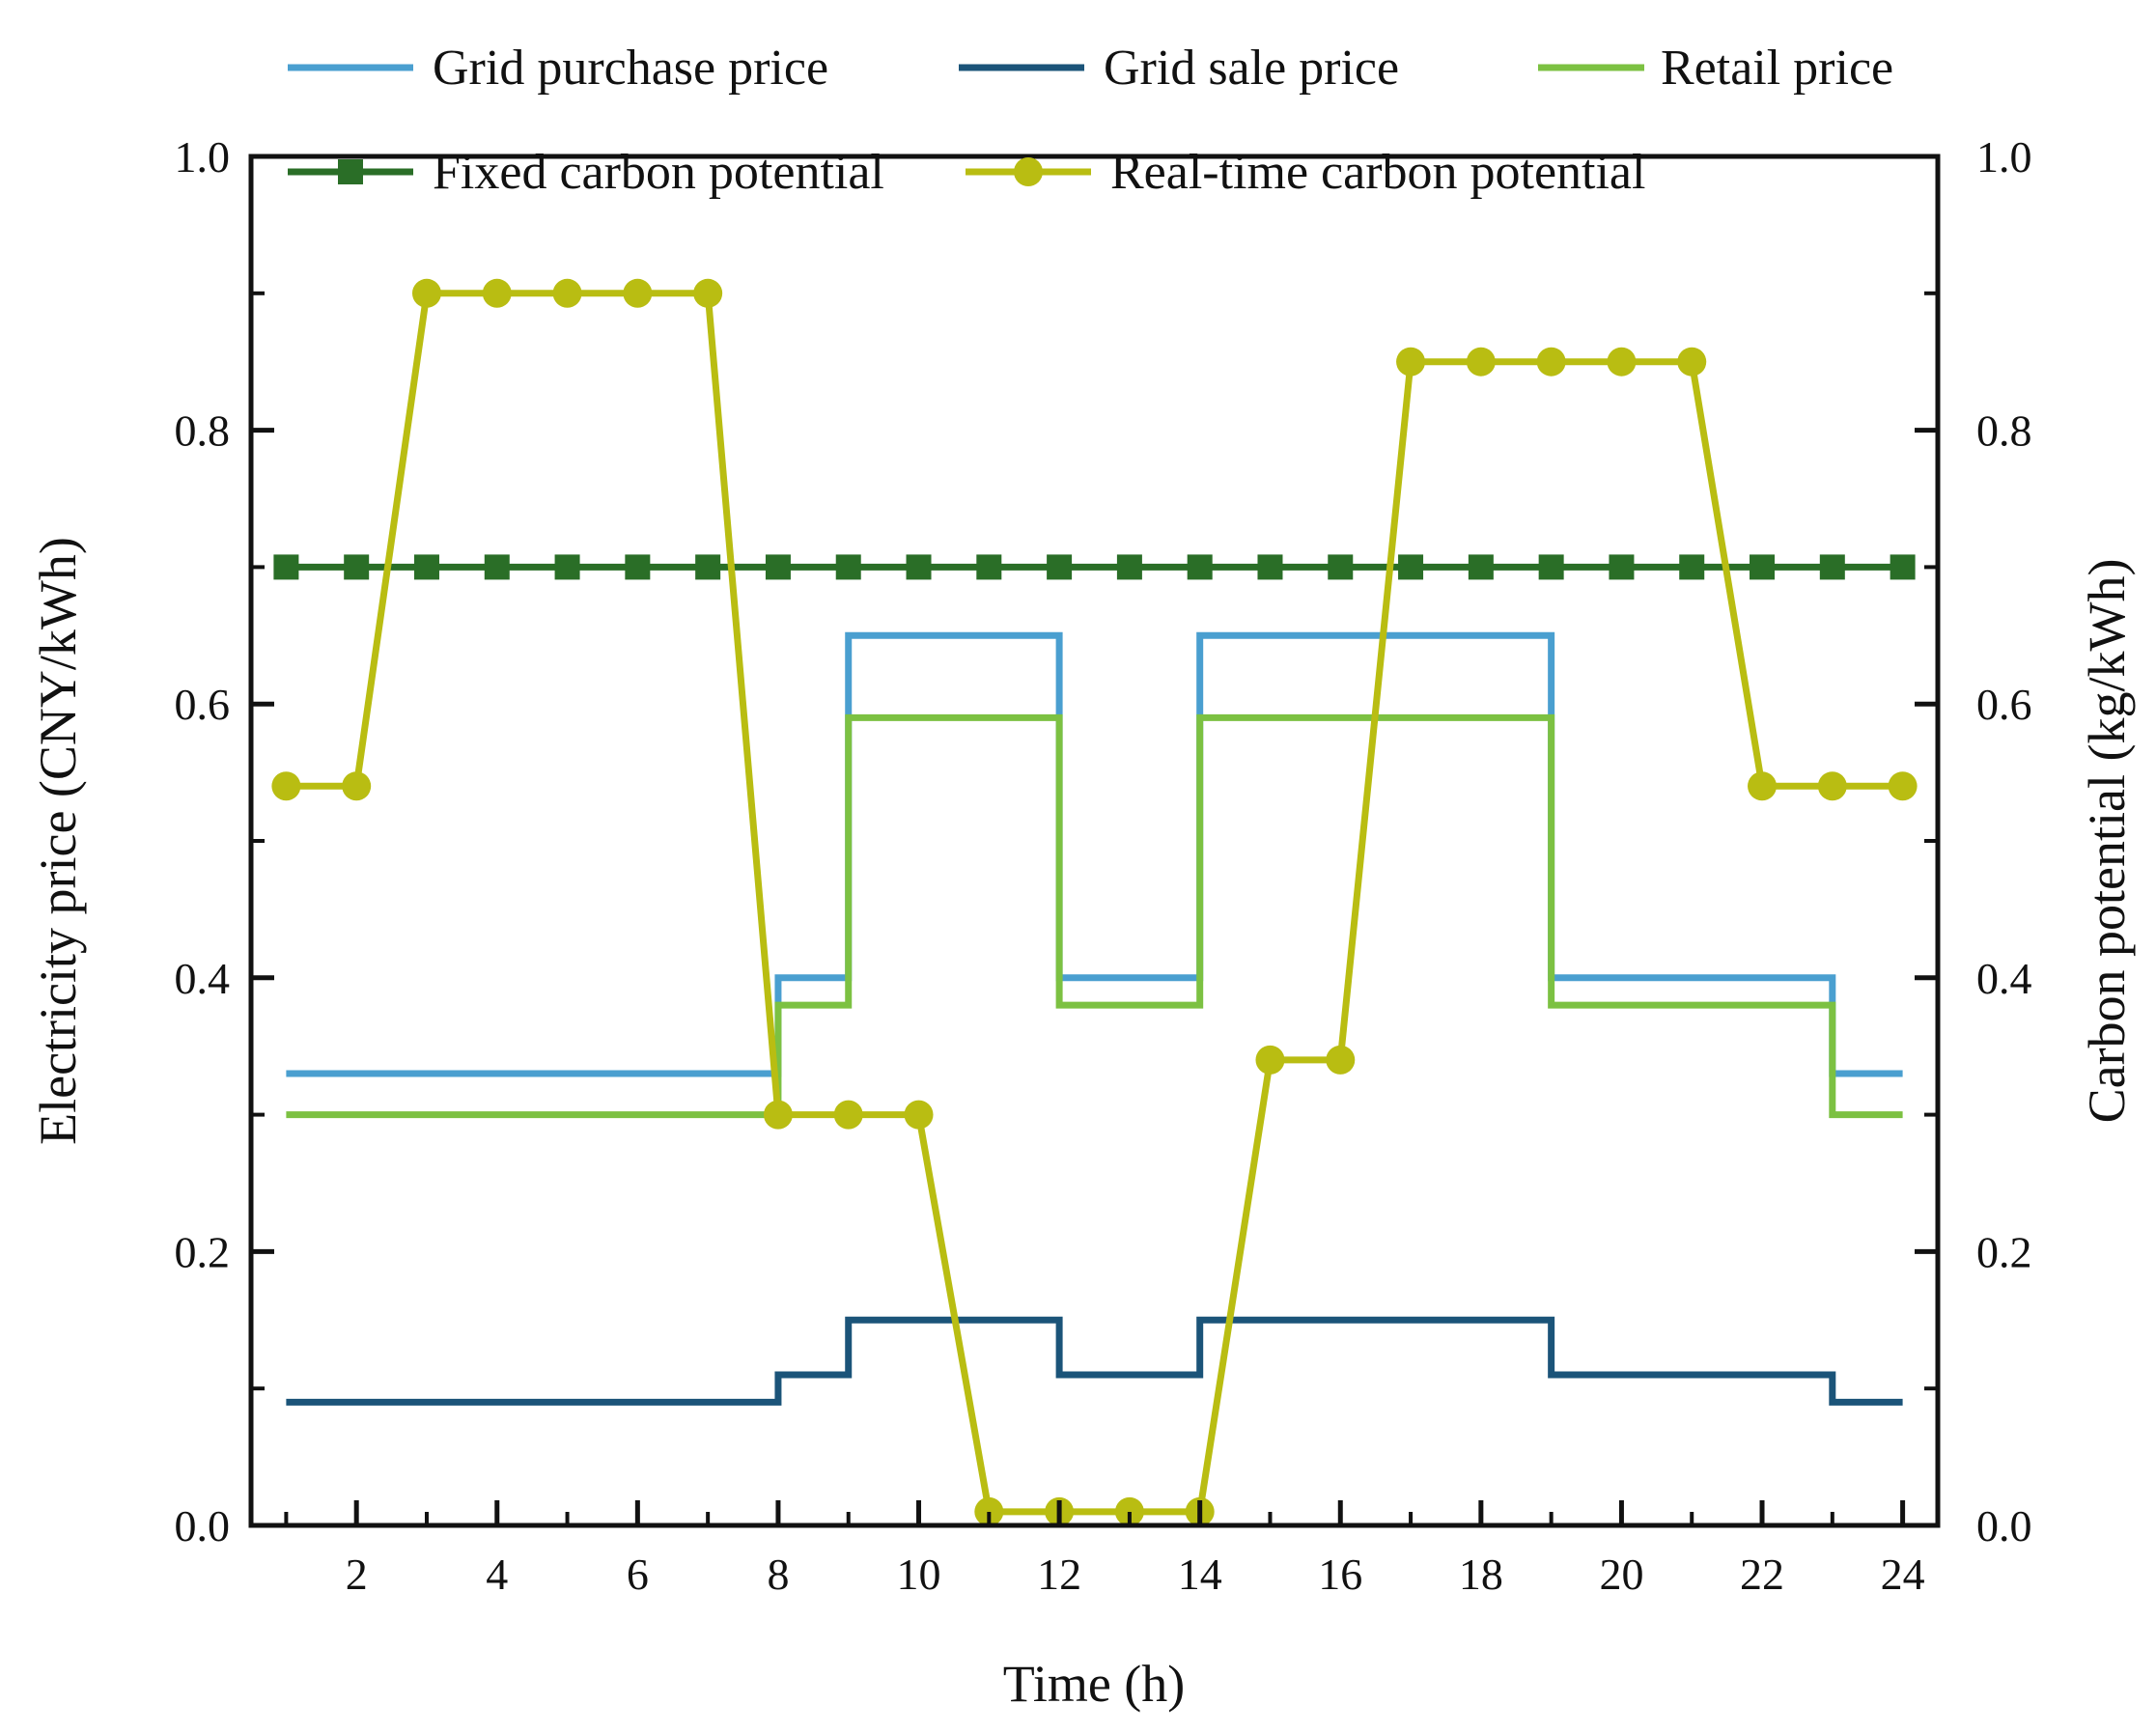 This screenshot has width=2156, height=1732. I want to click on y-axis-title-right: Carbon potential (kg/kWh), so click(2107, 841).